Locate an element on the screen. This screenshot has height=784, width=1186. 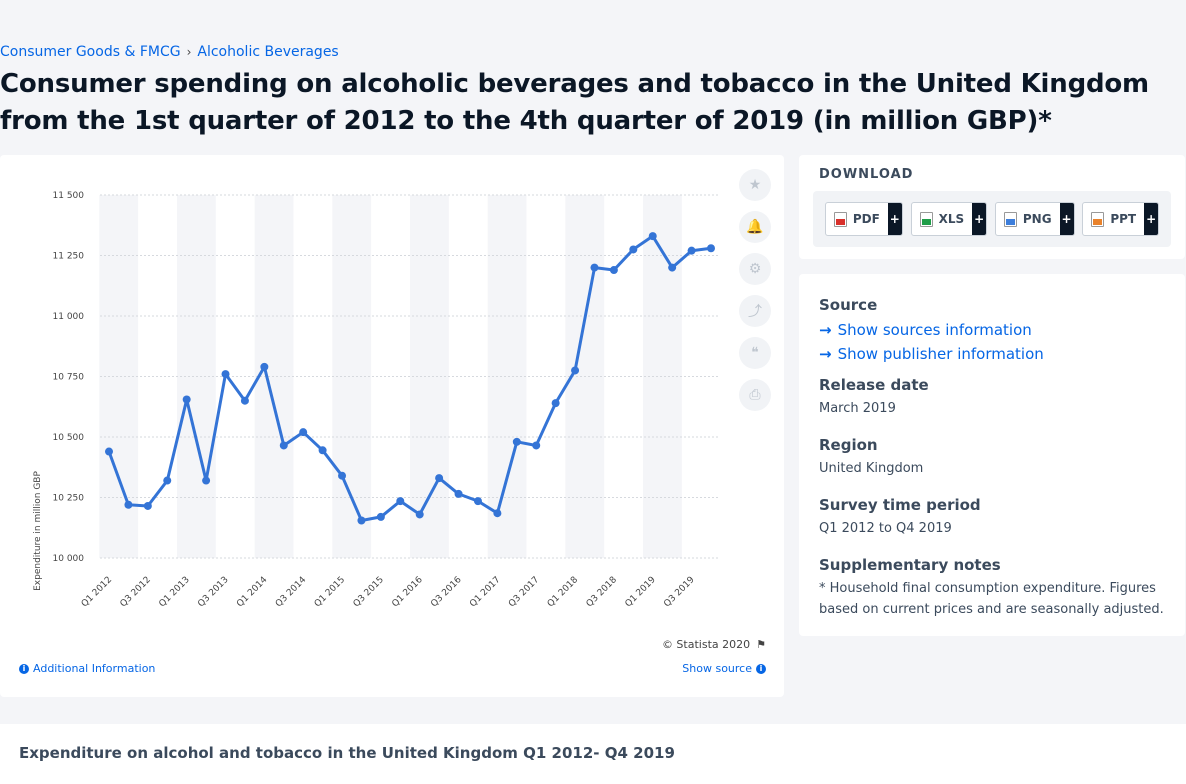
x-tick-label: Q3 2012 is located at coordinates (136, 592).